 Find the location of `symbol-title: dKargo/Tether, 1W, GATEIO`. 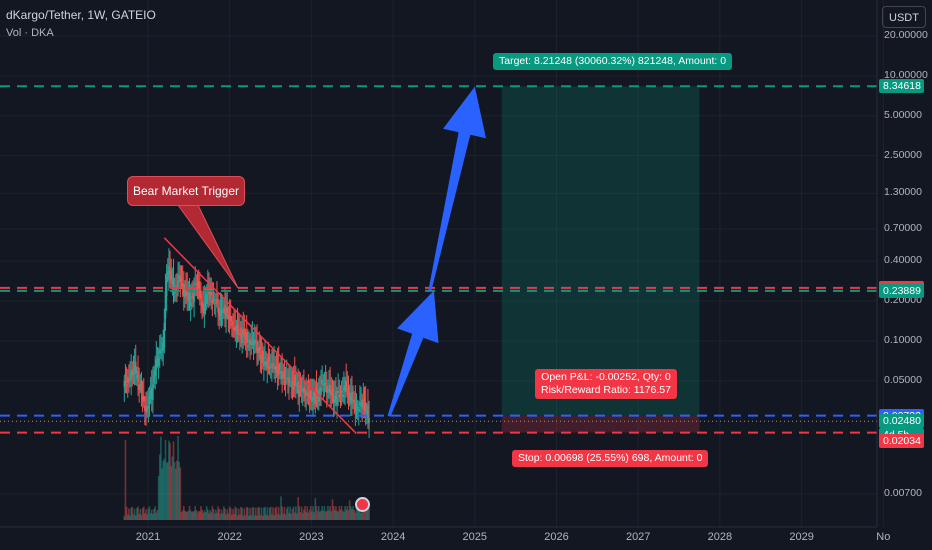

symbol-title: dKargo/Tether, 1W, GATEIO is located at coordinates (81, 15).